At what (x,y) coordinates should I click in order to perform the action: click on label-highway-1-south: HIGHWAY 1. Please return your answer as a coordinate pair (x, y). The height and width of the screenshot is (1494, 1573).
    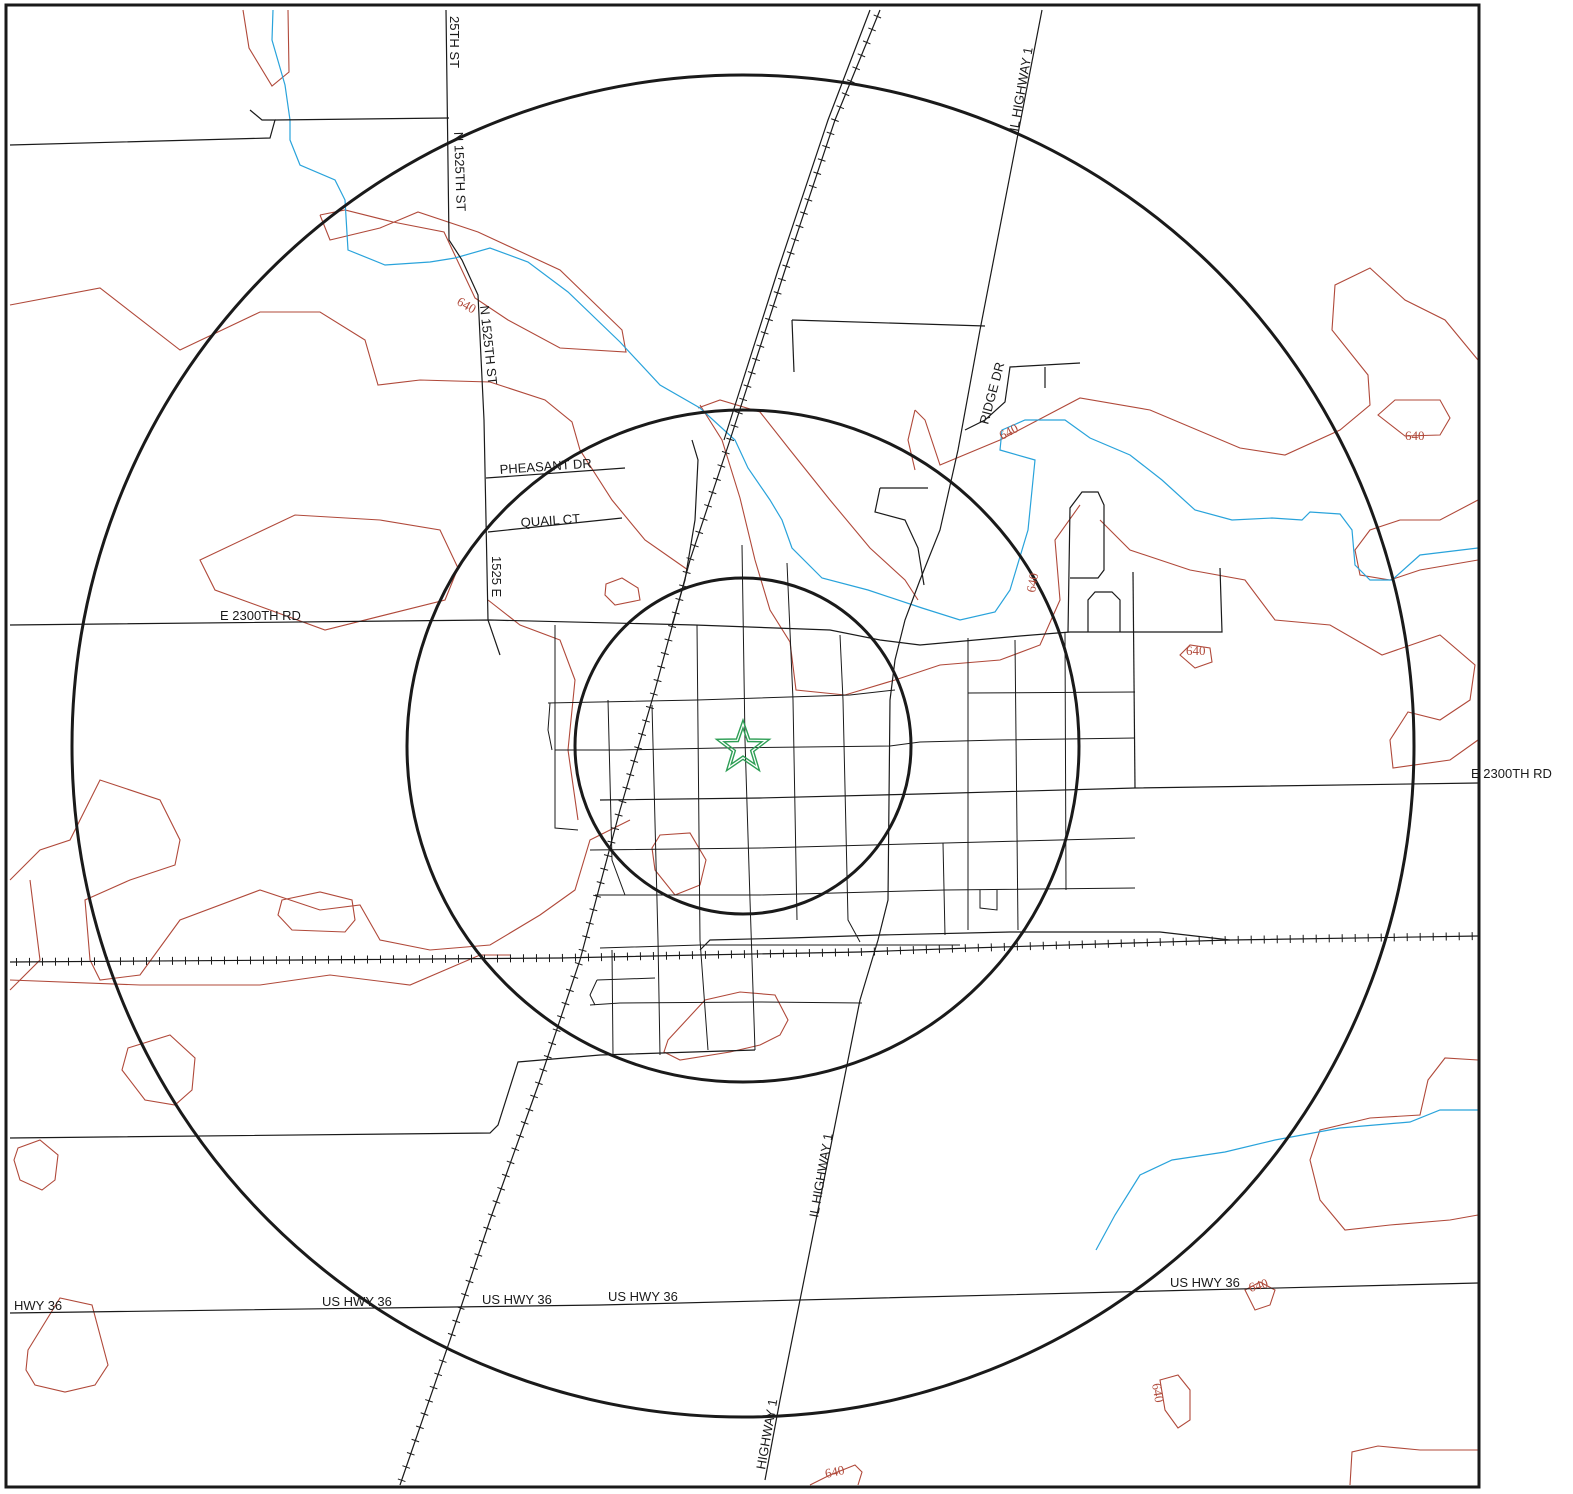
    Looking at the image, I should click on (766, 1434).